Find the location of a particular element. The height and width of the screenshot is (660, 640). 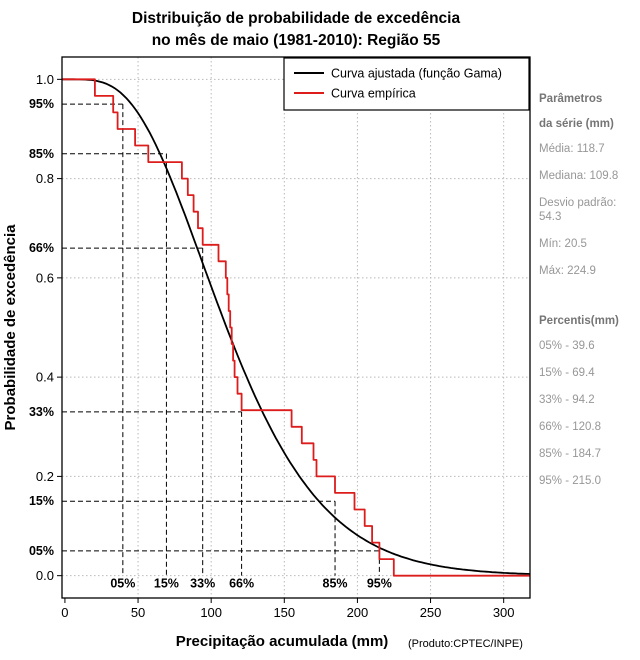

y-tick-label: 0.0 is located at coordinates (45, 575).